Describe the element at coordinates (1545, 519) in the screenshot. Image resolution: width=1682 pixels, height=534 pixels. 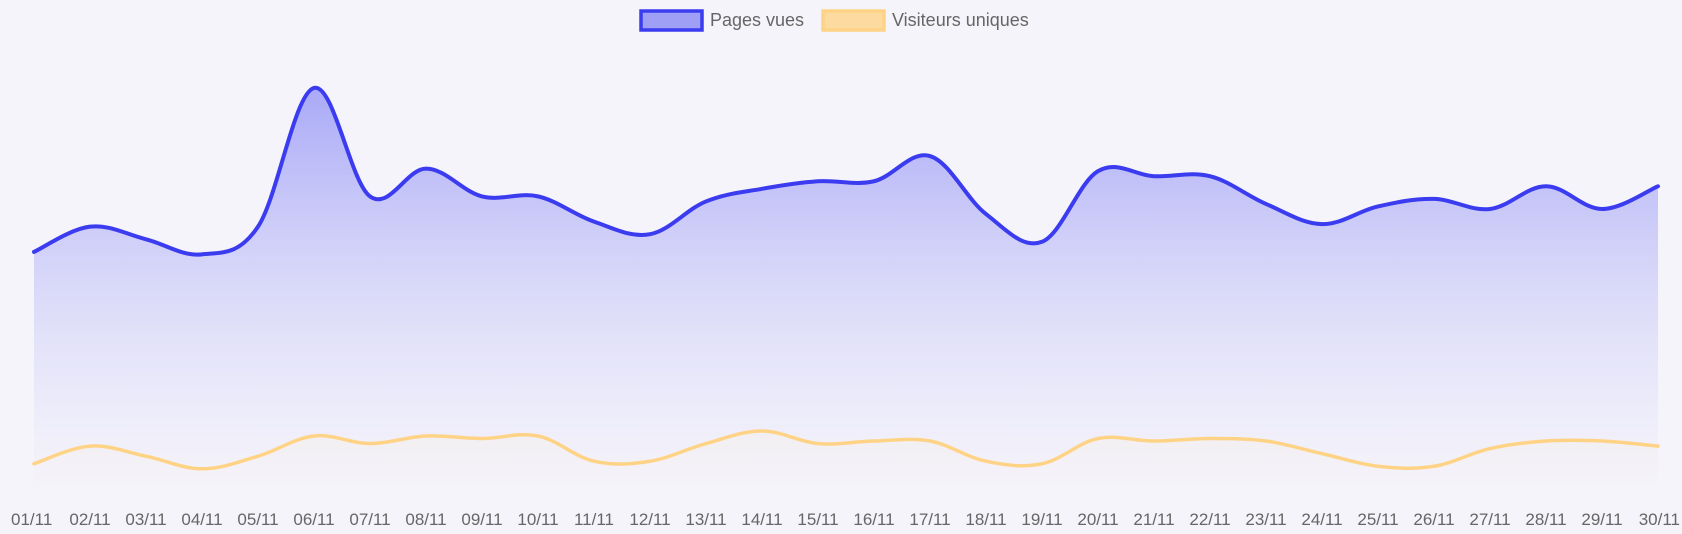
I see `x-tick-label: 28/11` at that location.